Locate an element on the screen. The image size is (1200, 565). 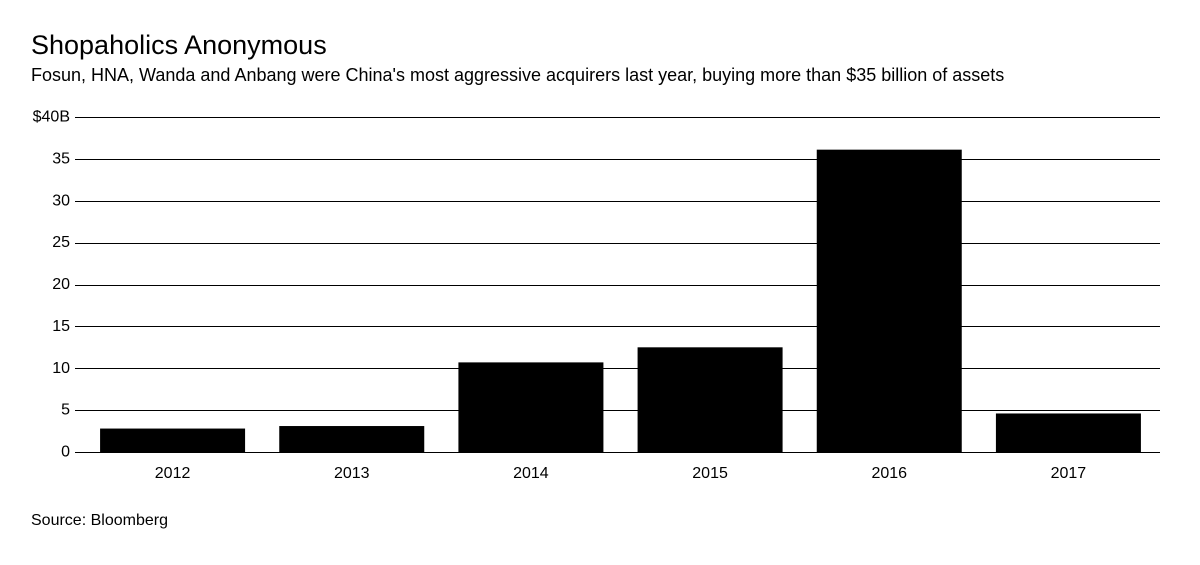
bar-2015 is located at coordinates (710, 399).